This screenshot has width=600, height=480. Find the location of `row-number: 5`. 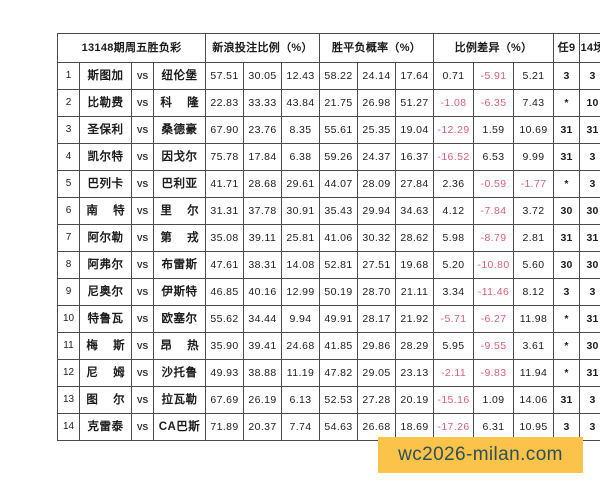

row-number: 5 is located at coordinates (68, 184).